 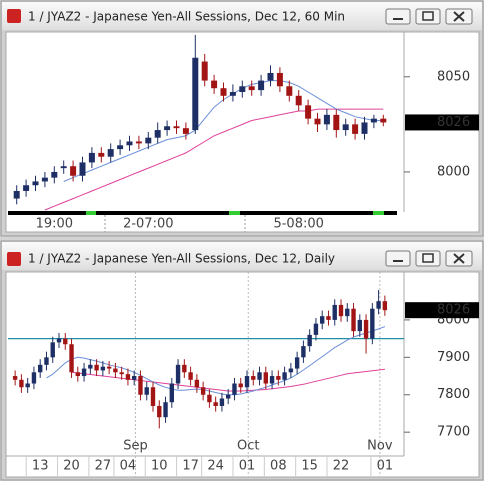 I want to click on last-price-marker, so click(x=442, y=122).